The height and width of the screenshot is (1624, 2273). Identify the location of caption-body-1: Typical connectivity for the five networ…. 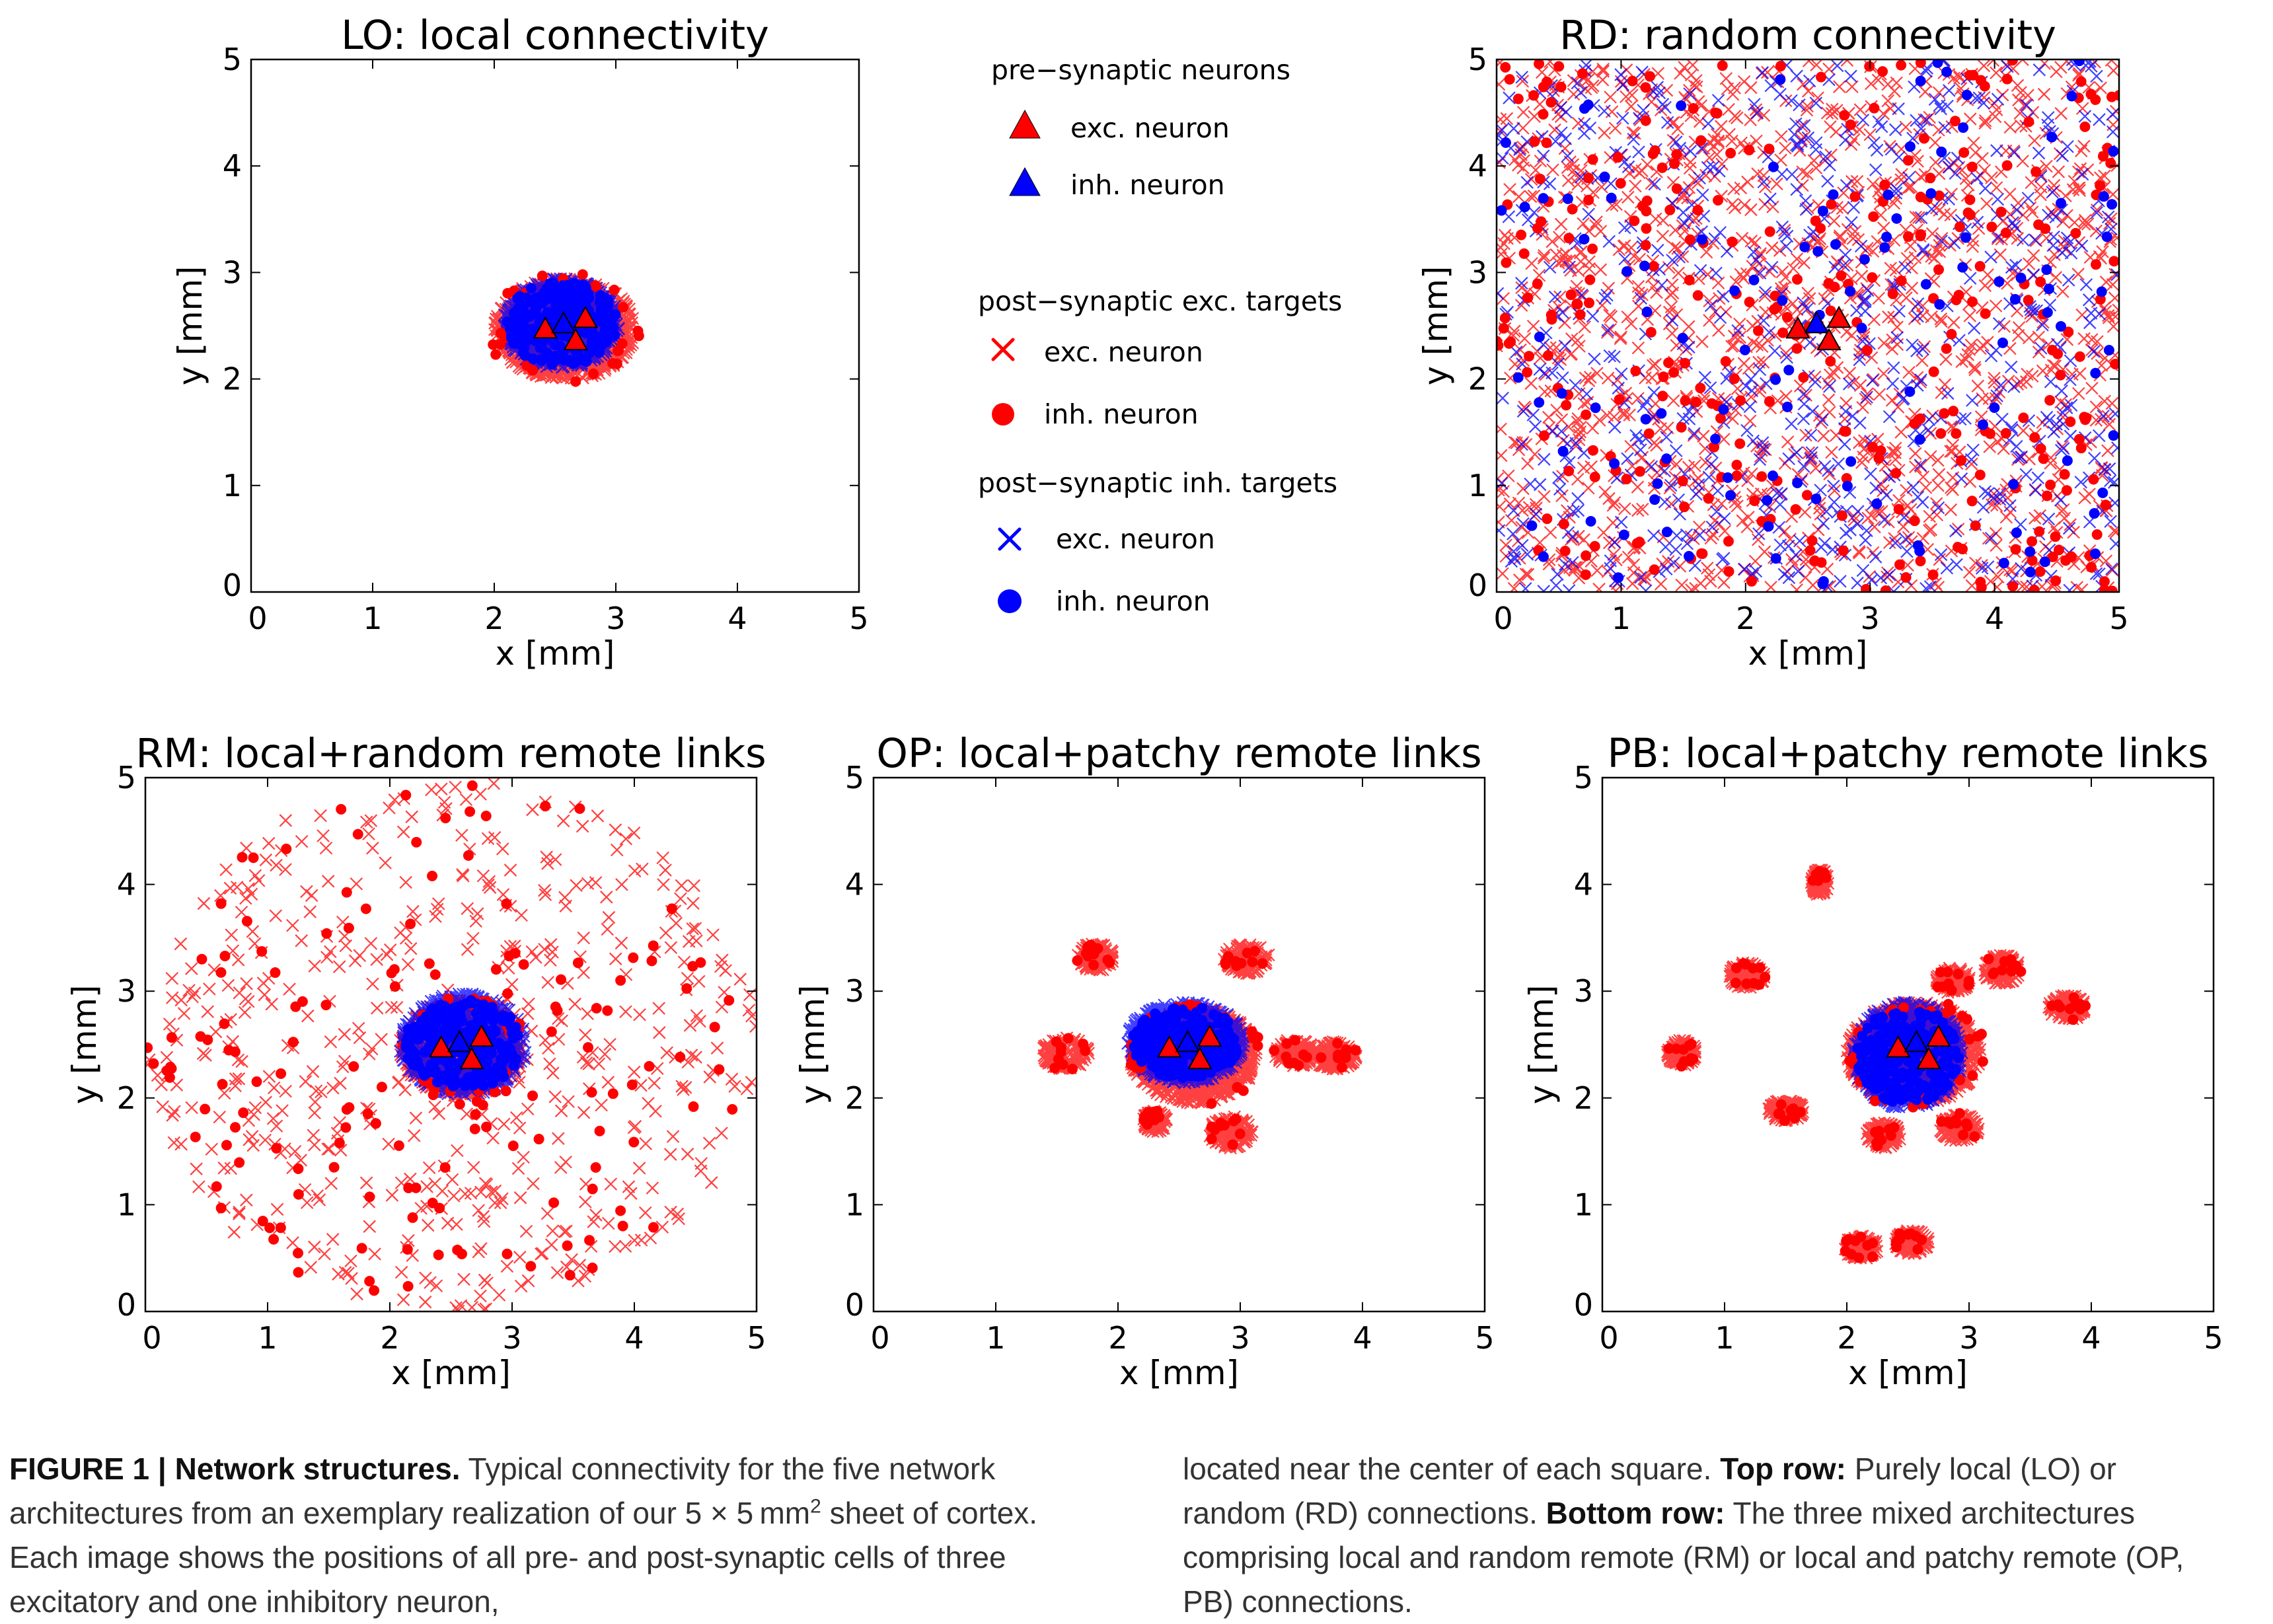
(502, 1491).